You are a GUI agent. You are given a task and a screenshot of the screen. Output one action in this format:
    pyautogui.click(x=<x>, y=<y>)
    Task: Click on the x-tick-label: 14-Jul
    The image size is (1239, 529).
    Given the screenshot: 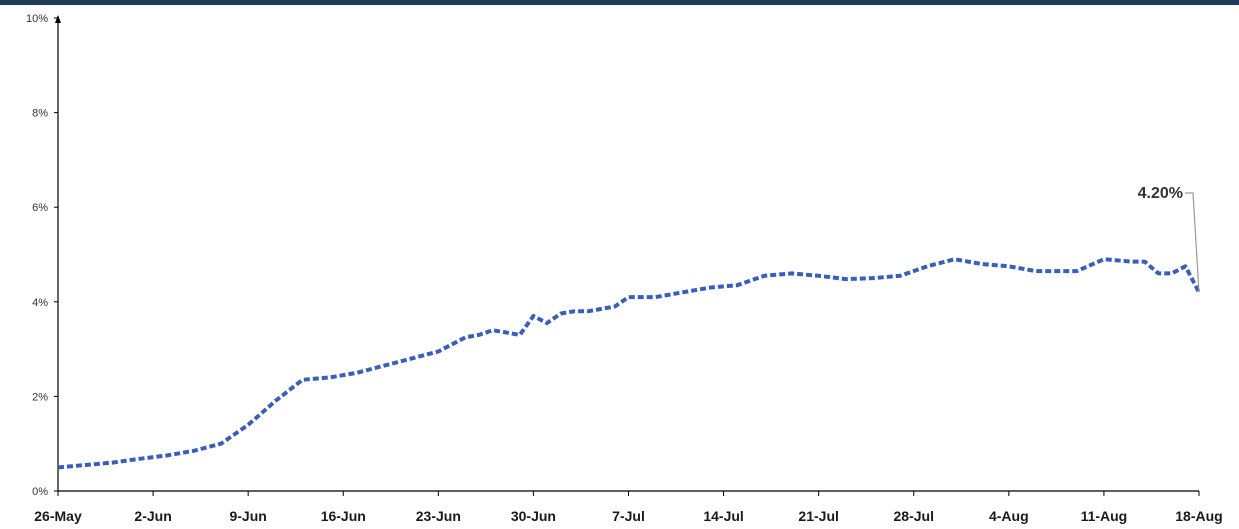 What is the action you would take?
    pyautogui.click(x=723, y=516)
    